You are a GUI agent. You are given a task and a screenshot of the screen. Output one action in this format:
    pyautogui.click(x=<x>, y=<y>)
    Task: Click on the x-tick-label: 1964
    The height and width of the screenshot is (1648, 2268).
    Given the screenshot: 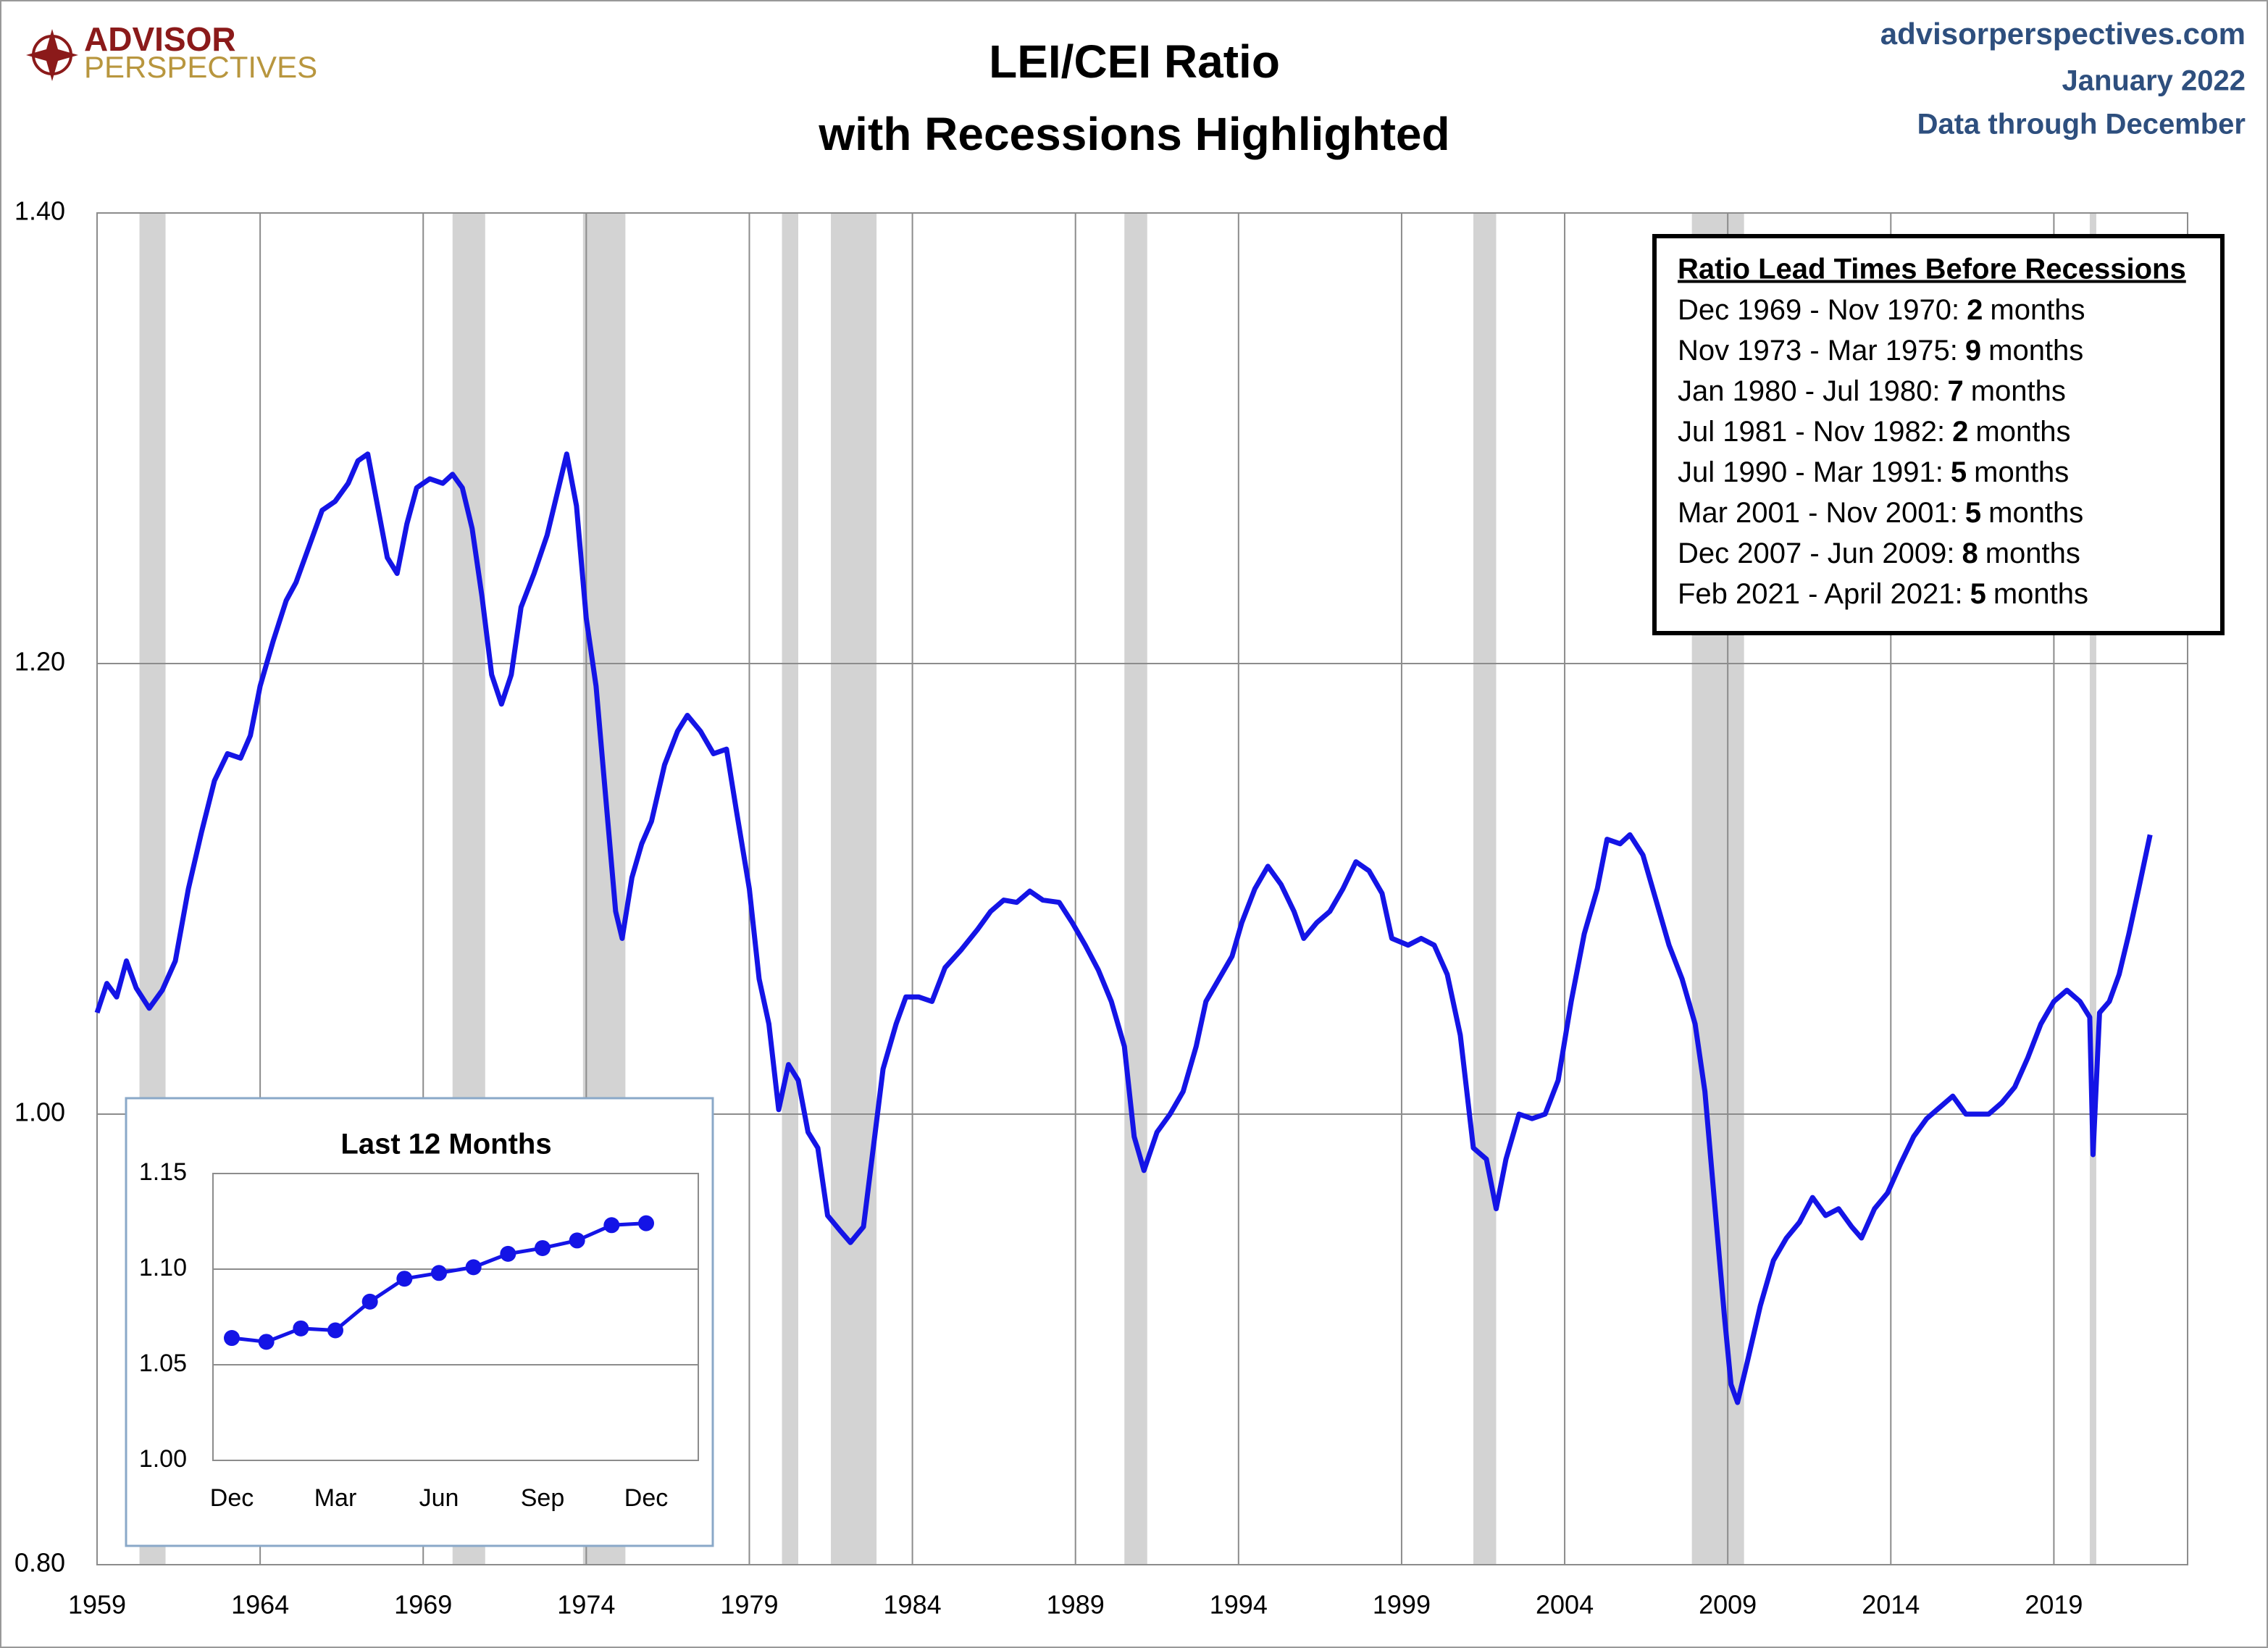 What is the action you would take?
    pyautogui.click(x=260, y=1605)
    